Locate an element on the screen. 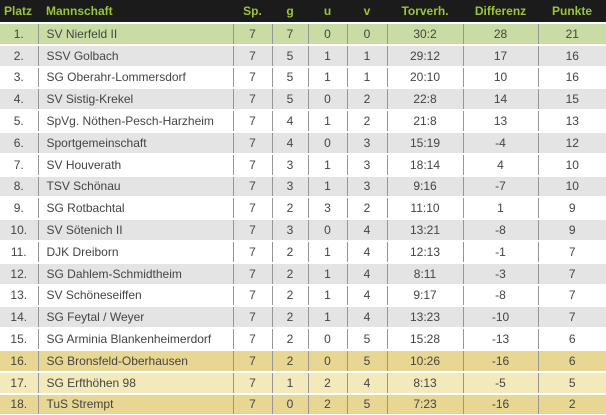  table-row: 8. TSV Schönau 7 3 1 3 9:16 -7 10 is located at coordinates (303, 186).